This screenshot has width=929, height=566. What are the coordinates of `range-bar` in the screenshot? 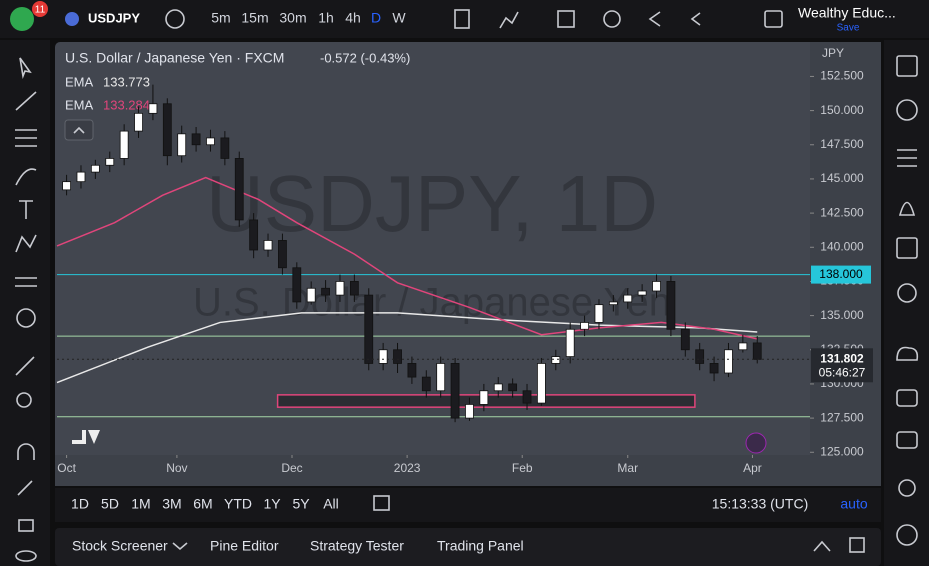 It's located at (468, 505).